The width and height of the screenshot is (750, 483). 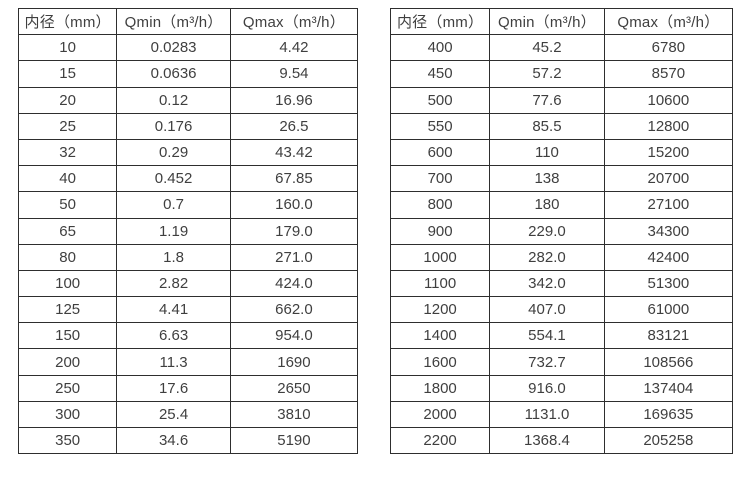 I want to click on table-cell: 150, so click(x=67, y=336).